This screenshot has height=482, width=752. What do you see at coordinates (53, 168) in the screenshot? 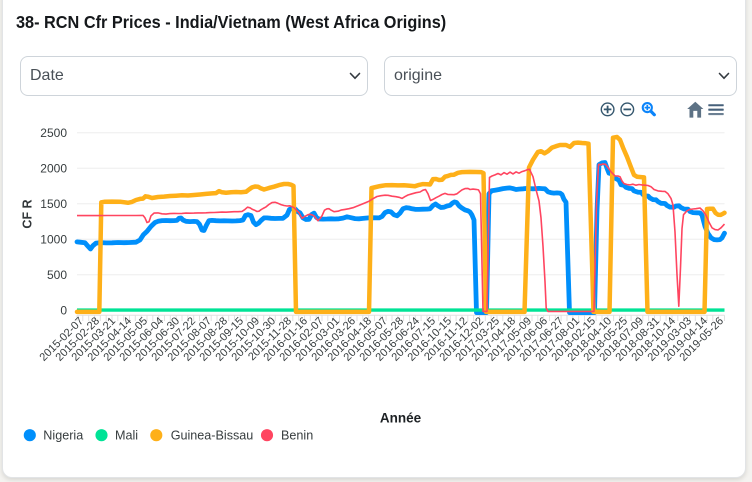
I see `svg-text: 2000` at bounding box center [53, 168].